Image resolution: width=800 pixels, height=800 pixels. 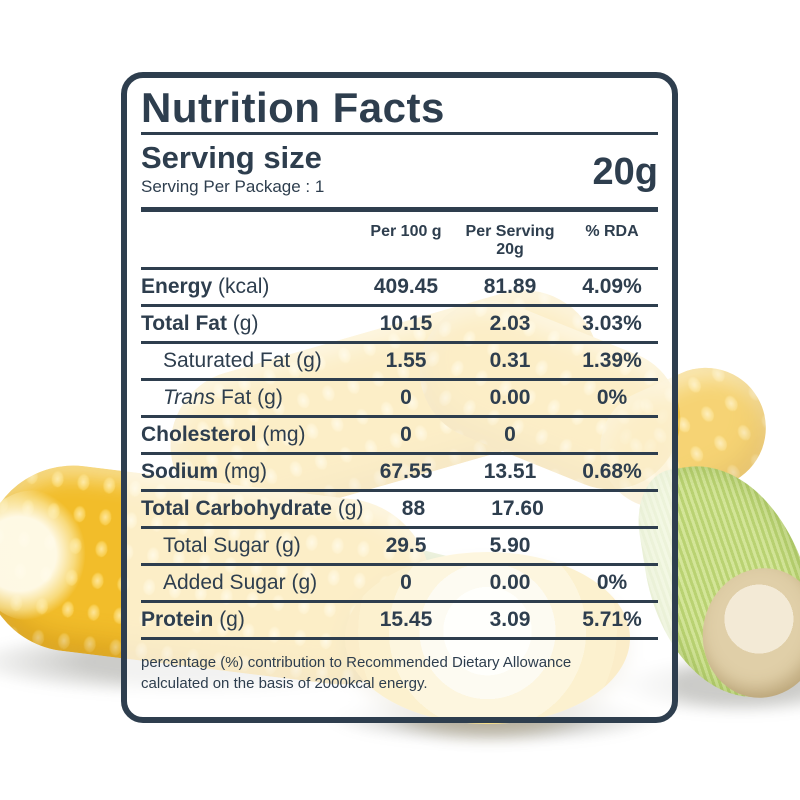 What do you see at coordinates (406, 360) in the screenshot?
I see `value-per-100g: 1.55` at bounding box center [406, 360].